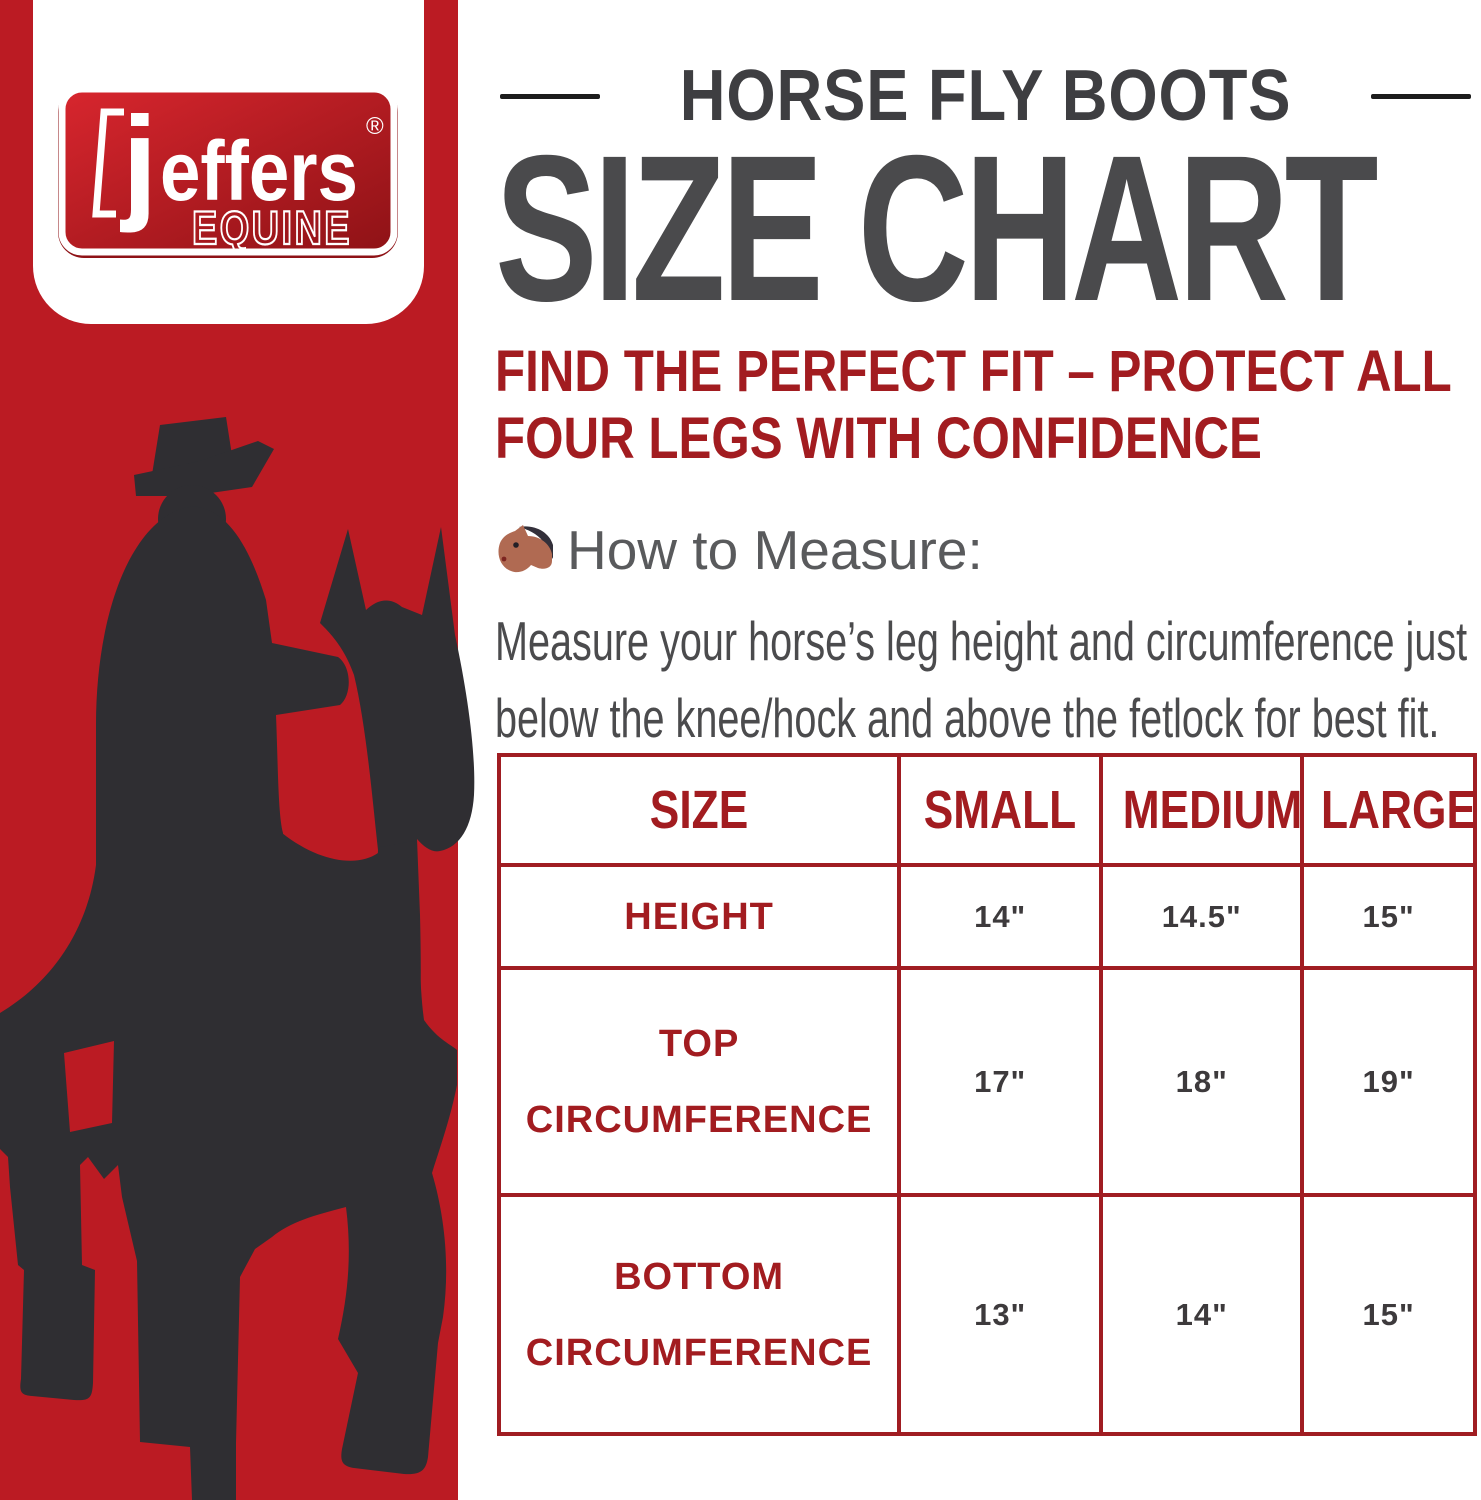 Image resolution: width=1481 pixels, height=1500 pixels. What do you see at coordinates (375, 126) in the screenshot?
I see `registered-mark: ®` at bounding box center [375, 126].